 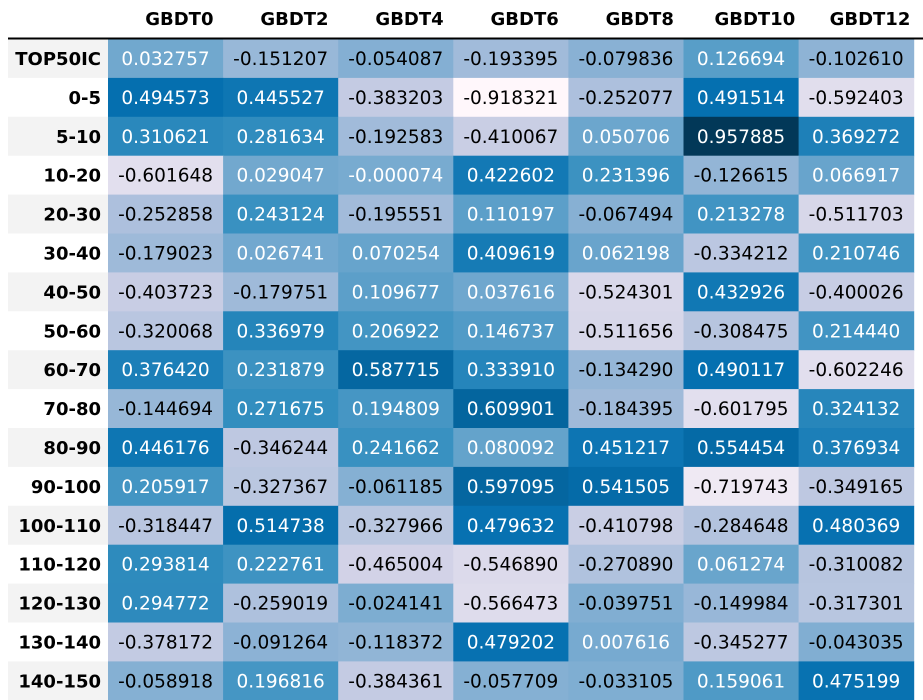 What do you see at coordinates (281, 253) in the screenshot?
I see `cell-value-label: 0.026741` at bounding box center [281, 253].